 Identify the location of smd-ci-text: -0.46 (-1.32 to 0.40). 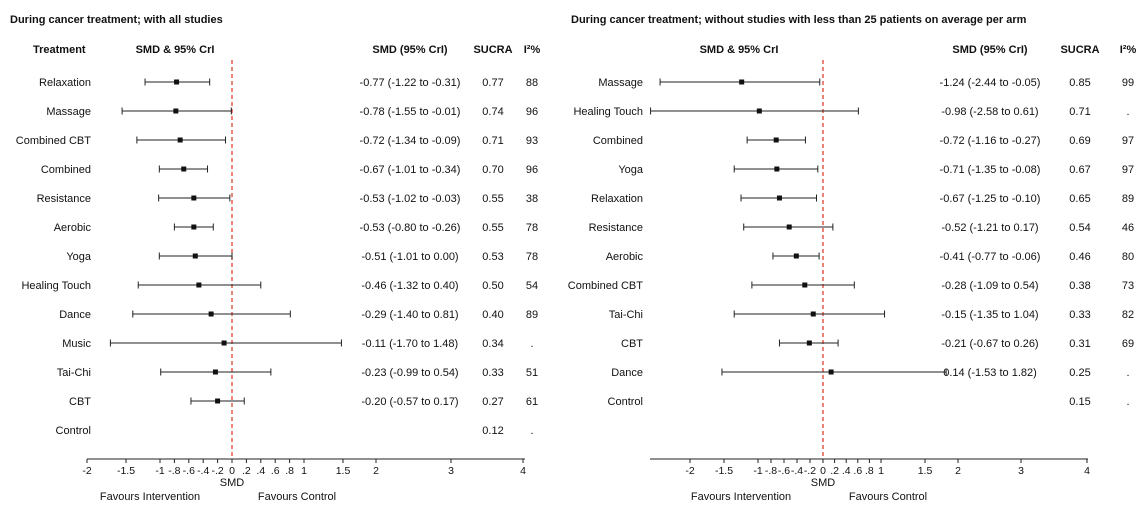
(409, 286).